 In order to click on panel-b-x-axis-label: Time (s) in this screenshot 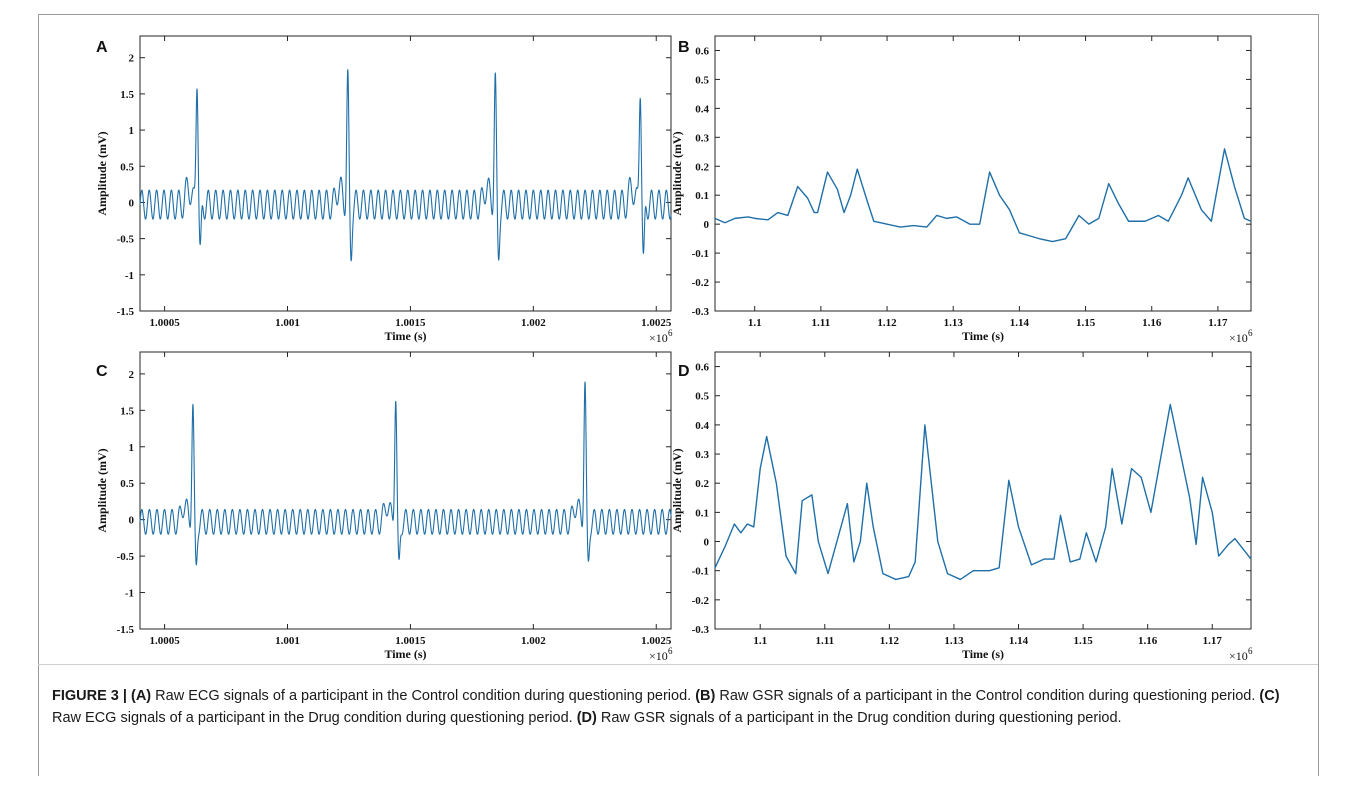, I will do `click(983, 336)`.